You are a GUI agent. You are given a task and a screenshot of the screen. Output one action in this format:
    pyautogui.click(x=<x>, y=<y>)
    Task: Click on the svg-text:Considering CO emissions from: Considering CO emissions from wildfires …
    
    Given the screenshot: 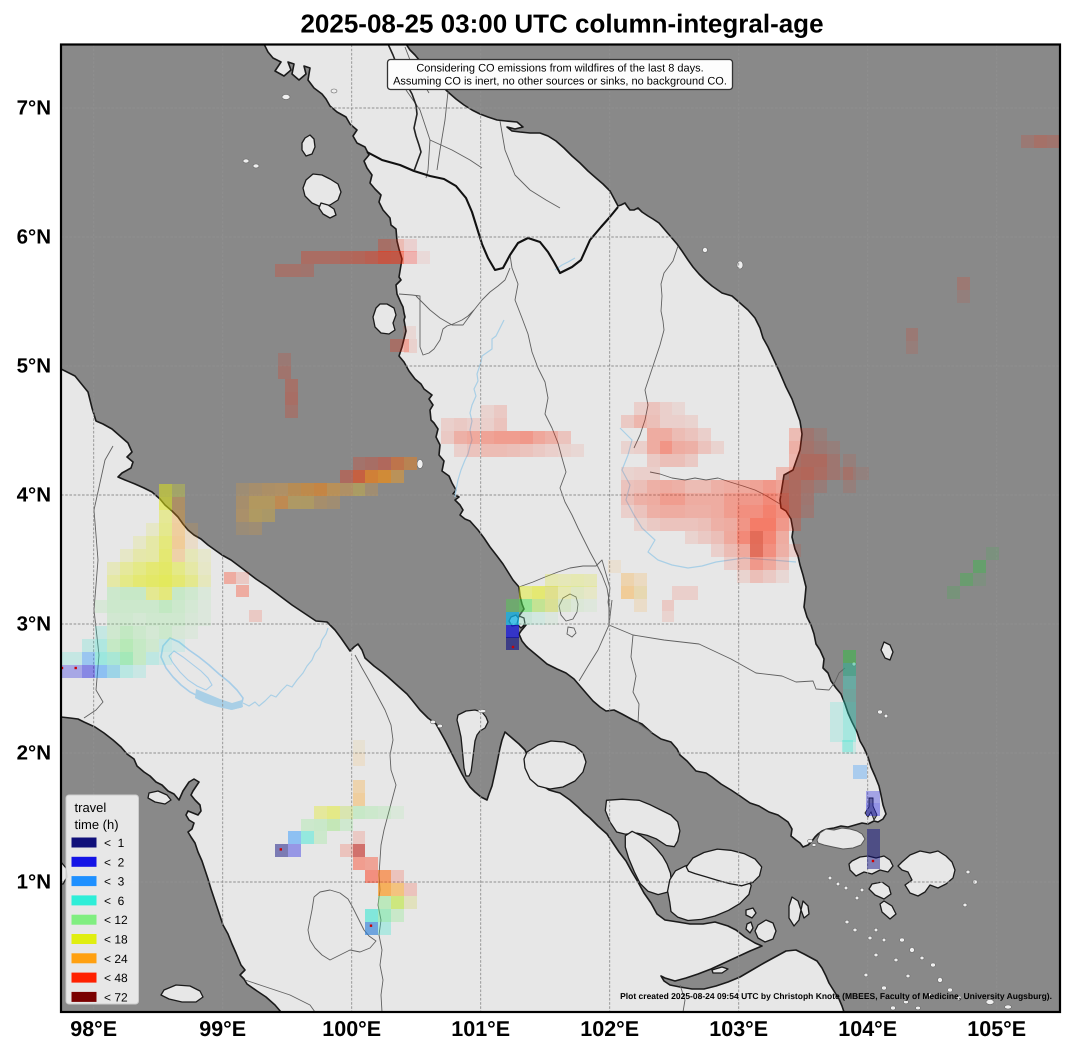 What is the action you would take?
    pyautogui.click(x=559, y=69)
    